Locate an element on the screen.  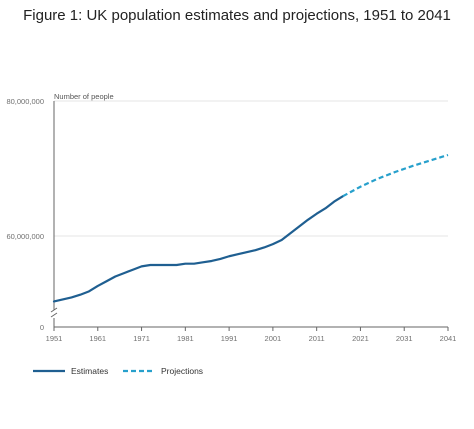
x-tick-label: 1991 is located at coordinates (229, 338).